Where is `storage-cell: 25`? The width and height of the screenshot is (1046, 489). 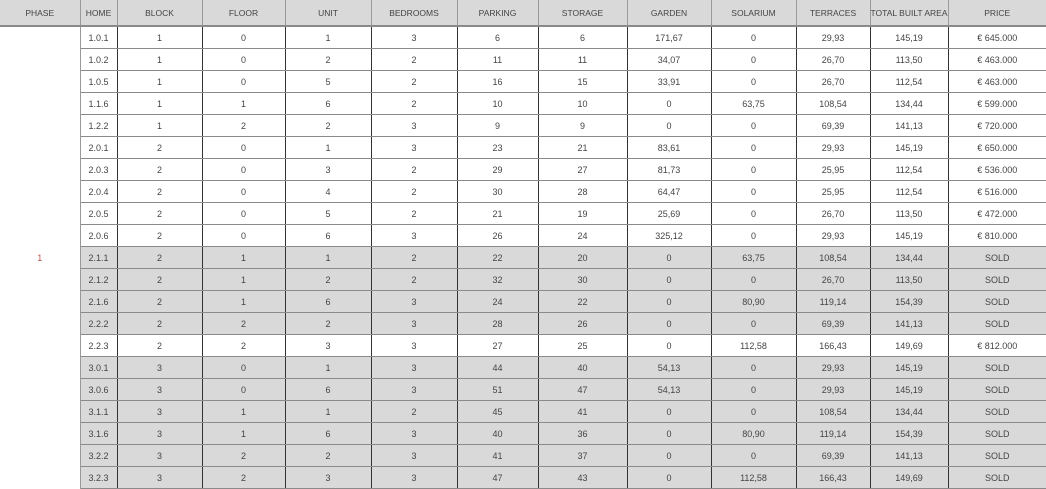 storage-cell: 25 is located at coordinates (582, 345).